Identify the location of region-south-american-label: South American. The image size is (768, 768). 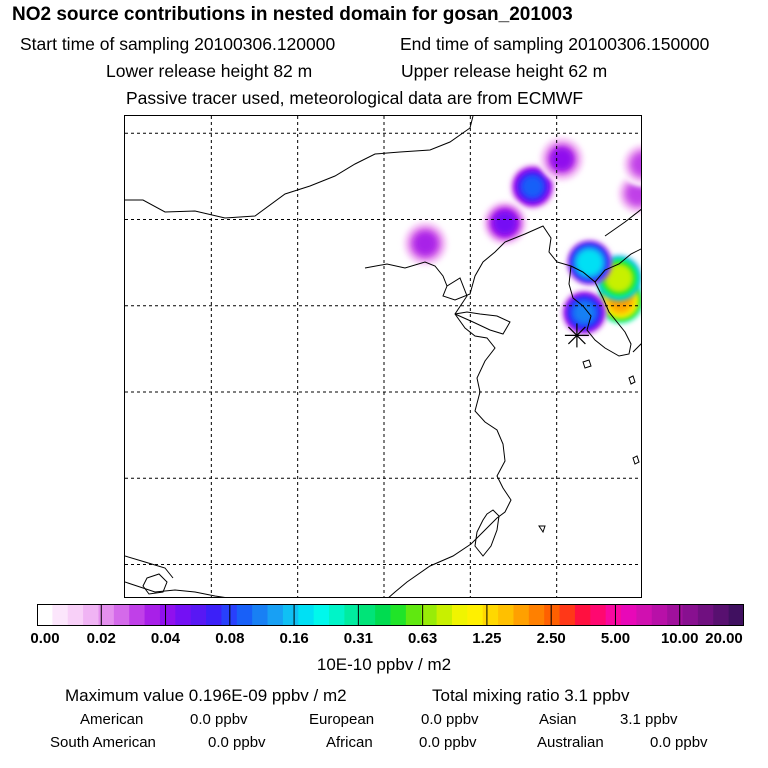
(103, 742).